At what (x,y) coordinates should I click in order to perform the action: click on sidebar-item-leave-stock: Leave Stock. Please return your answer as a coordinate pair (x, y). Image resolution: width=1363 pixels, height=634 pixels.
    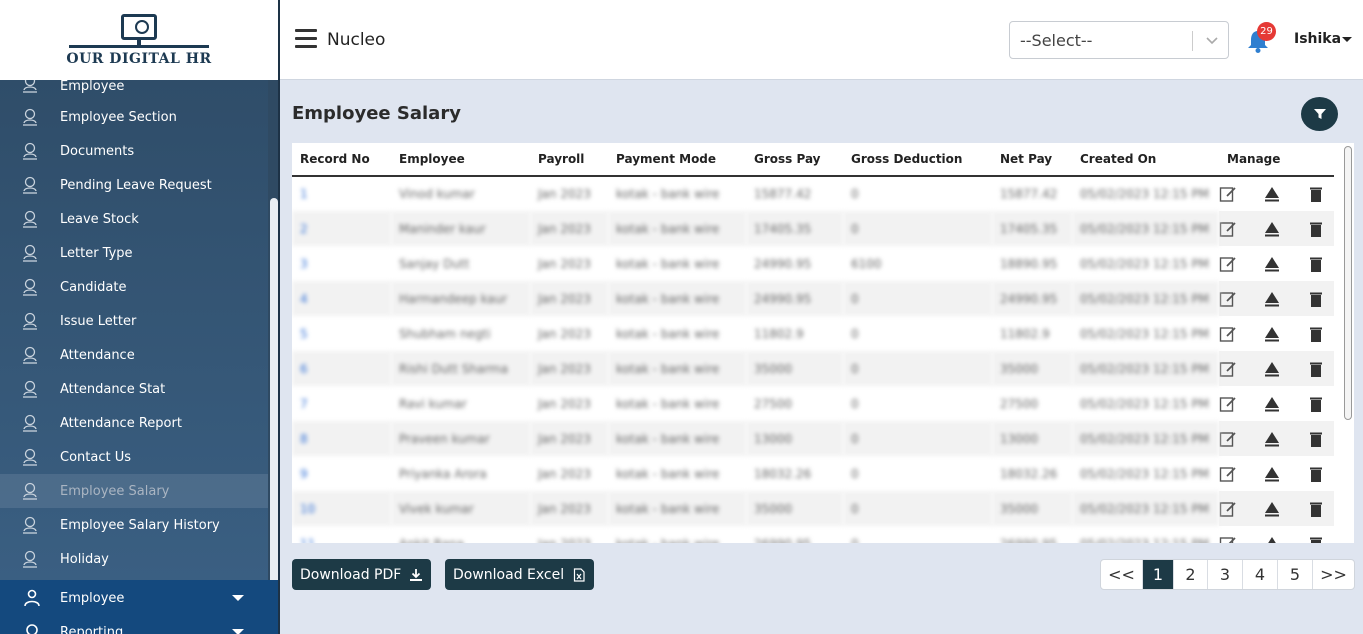
    Looking at the image, I should click on (134, 219).